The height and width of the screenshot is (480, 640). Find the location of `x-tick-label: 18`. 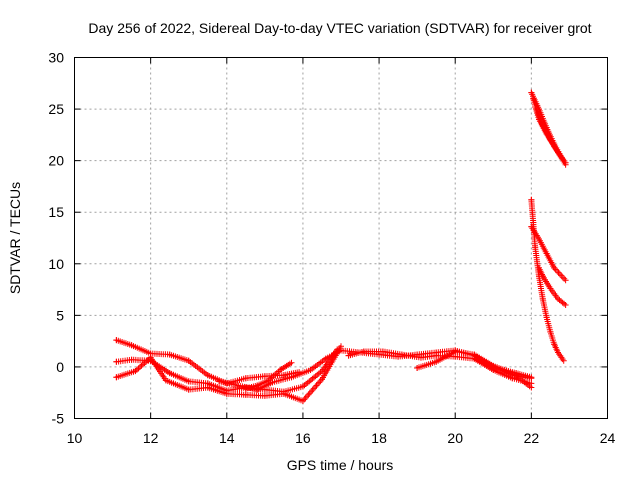

x-tick-label: 18 is located at coordinates (379, 438).